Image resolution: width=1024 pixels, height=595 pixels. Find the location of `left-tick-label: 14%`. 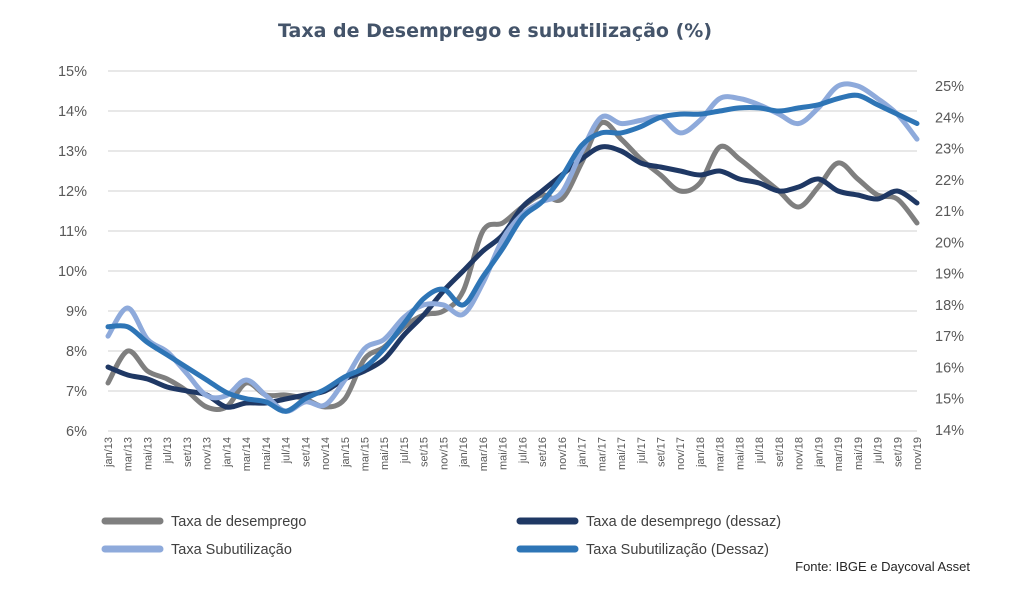

left-tick-label: 14% is located at coordinates (72, 112).